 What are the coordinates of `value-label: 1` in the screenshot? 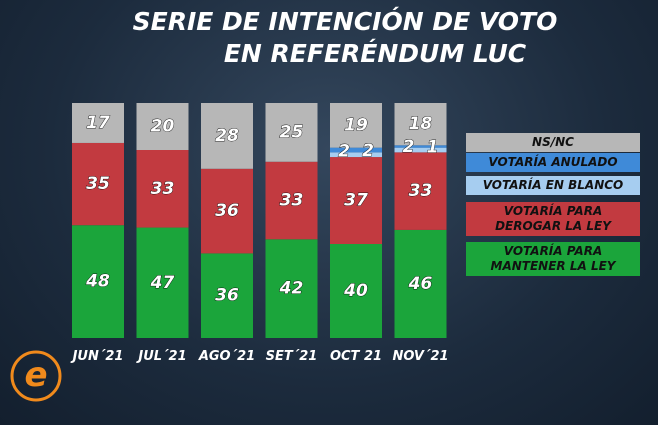 It's located at (433, 147).